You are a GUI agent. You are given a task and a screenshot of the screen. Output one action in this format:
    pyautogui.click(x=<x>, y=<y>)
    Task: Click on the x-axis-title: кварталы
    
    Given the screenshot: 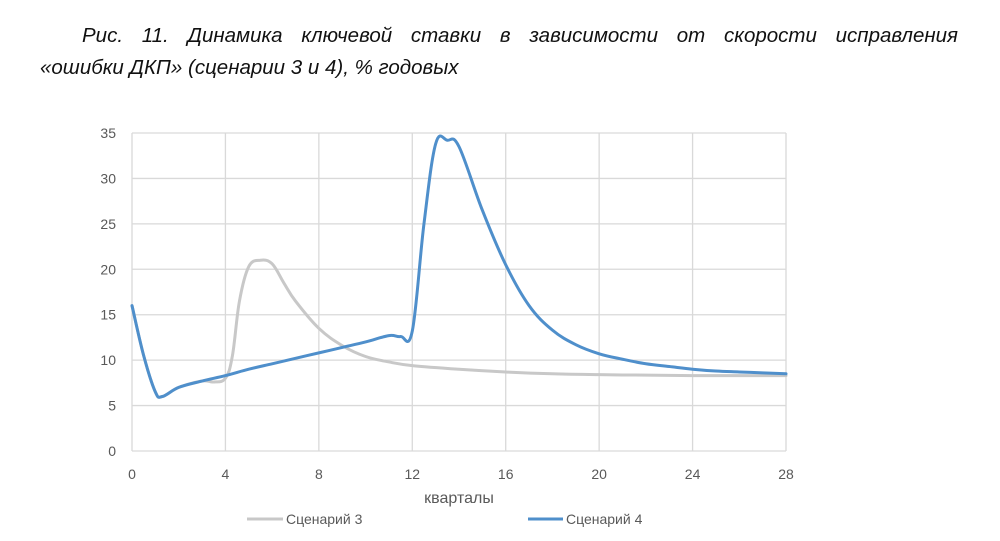 What is the action you would take?
    pyautogui.click(x=459, y=498)
    